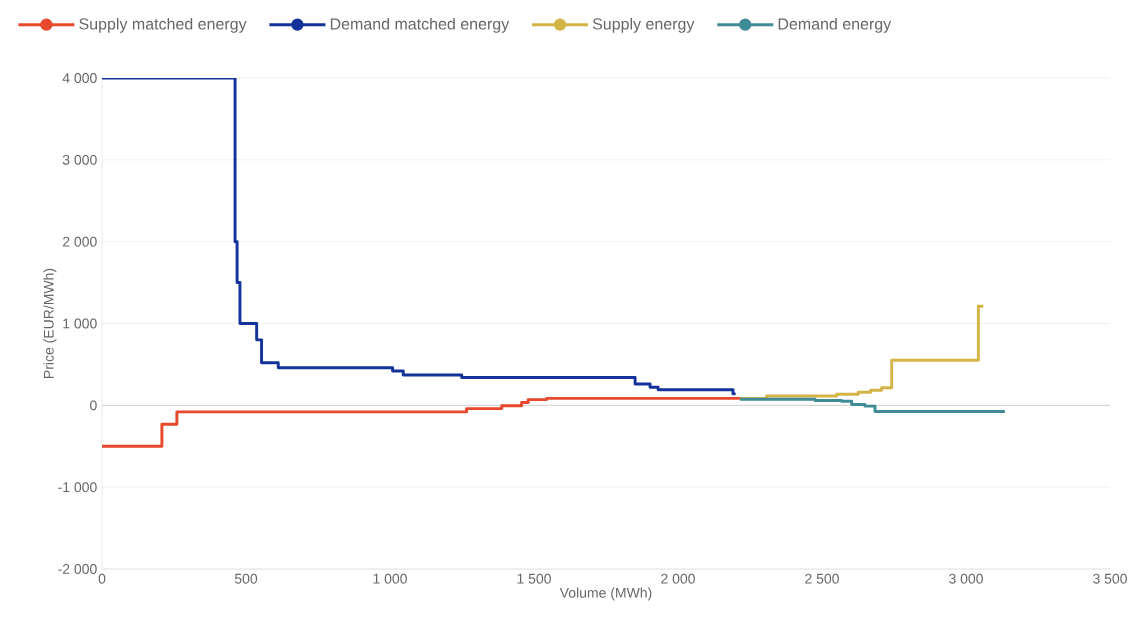  Describe the element at coordinates (822, 578) in the screenshot. I see `x-tick-label: 2 500` at that location.